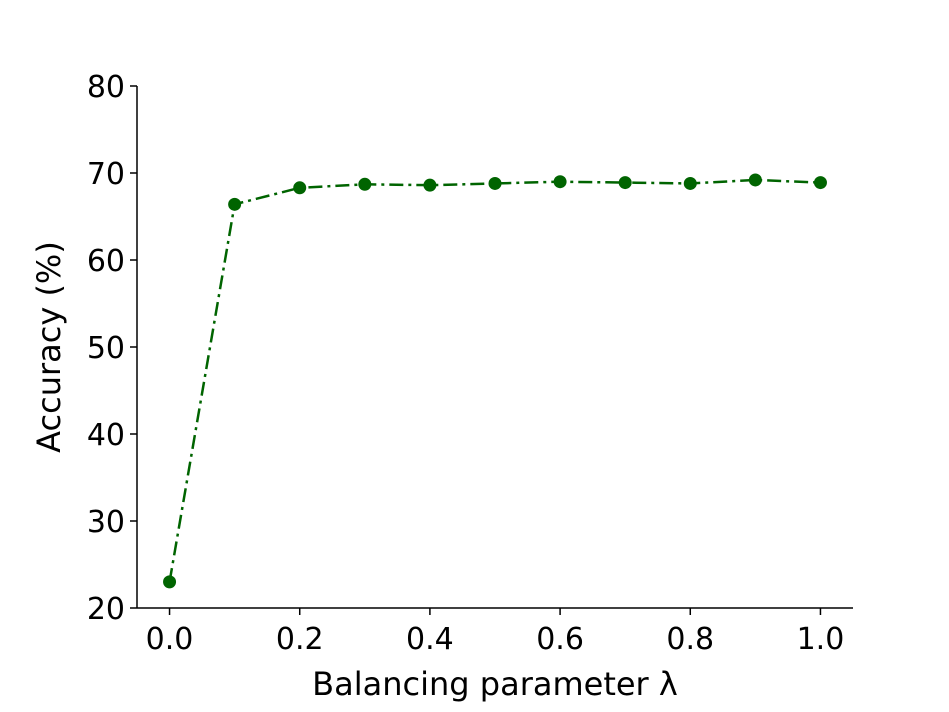 The height and width of the screenshot is (712, 949). What do you see at coordinates (106, 87) in the screenshot?
I see `y-tick-label: 80` at bounding box center [106, 87].